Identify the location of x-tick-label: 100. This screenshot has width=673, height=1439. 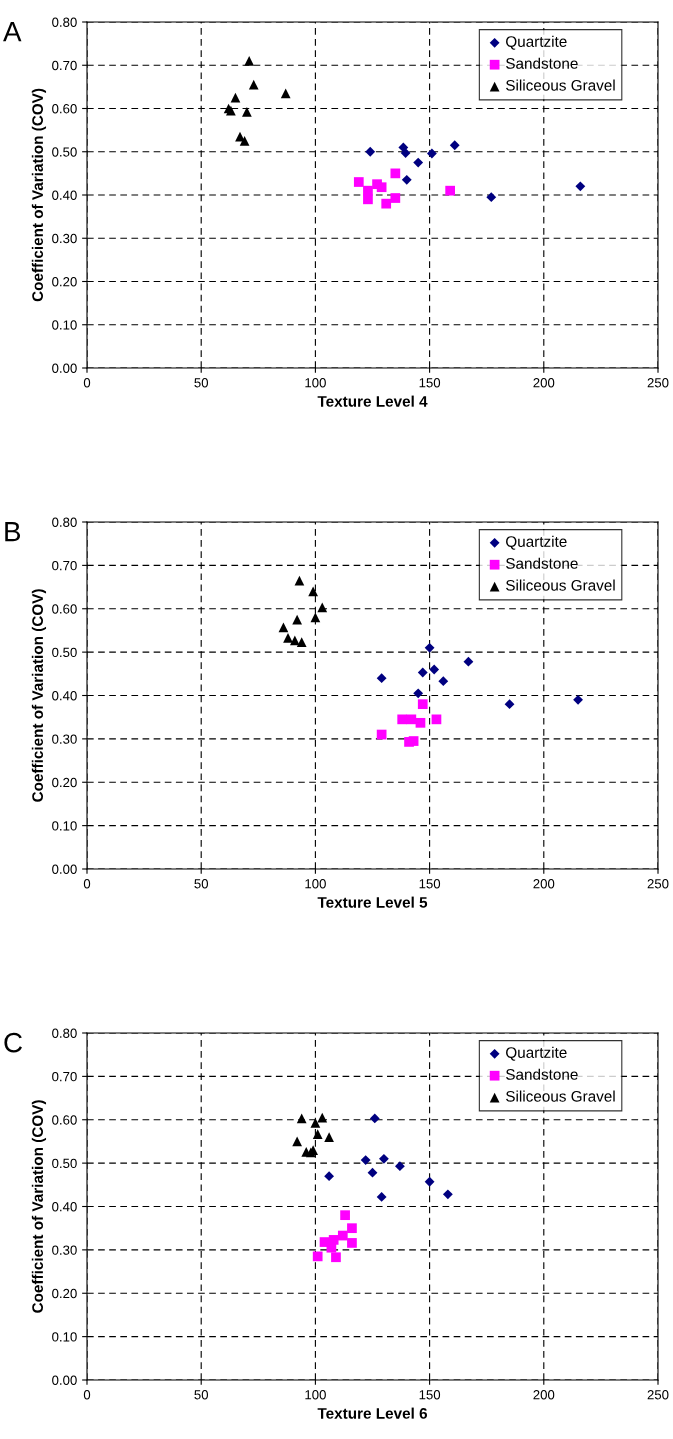
(315, 383).